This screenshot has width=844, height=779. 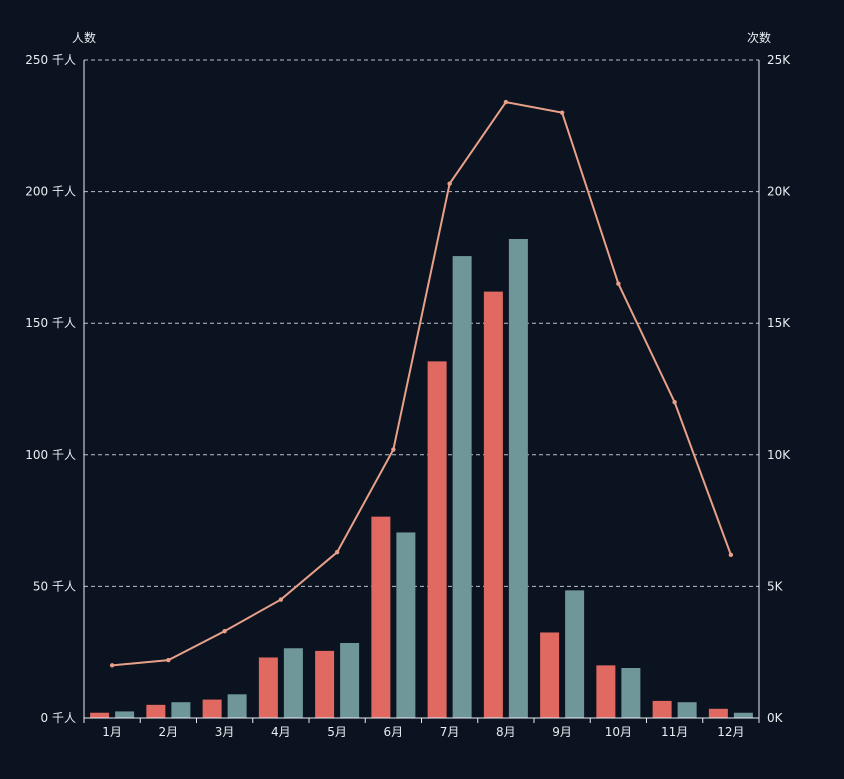 What do you see at coordinates (84, 37) in the screenshot?
I see `left-axis-name: 人数` at bounding box center [84, 37].